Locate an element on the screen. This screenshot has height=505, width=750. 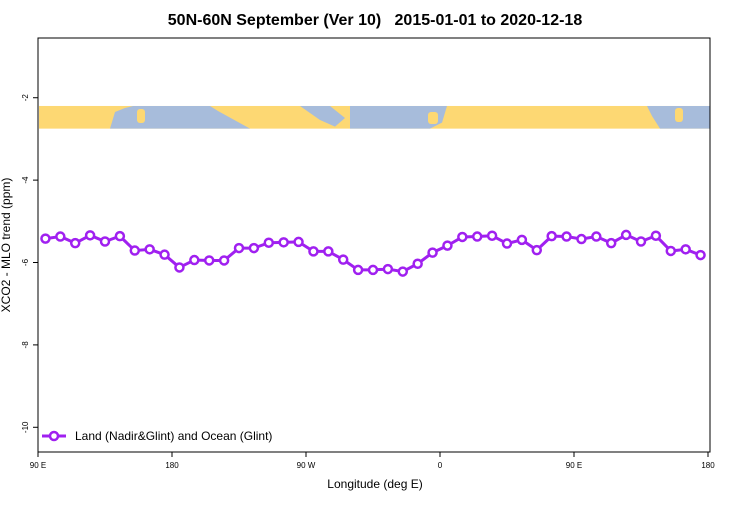
y-axis-label: XCO2 - MLO trend (ppm) is located at coordinates (6, 245).